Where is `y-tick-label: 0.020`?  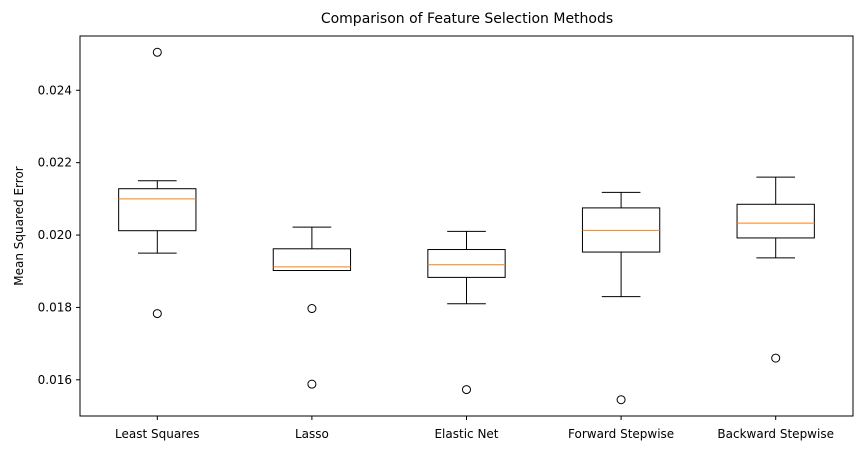 y-tick-label: 0.020 is located at coordinates (55, 235).